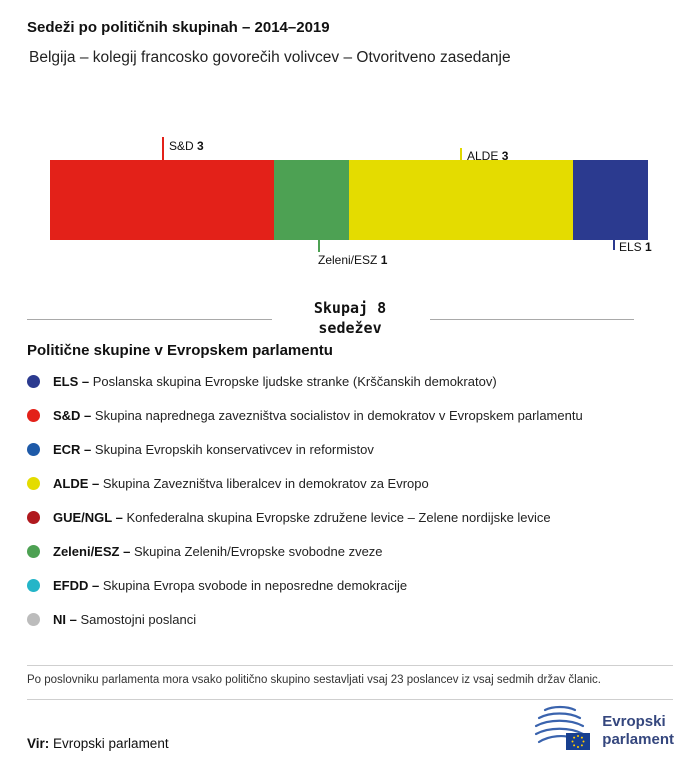  Describe the element at coordinates (350, 328) in the screenshot. I see `total-seats-line2: sedežev` at that location.